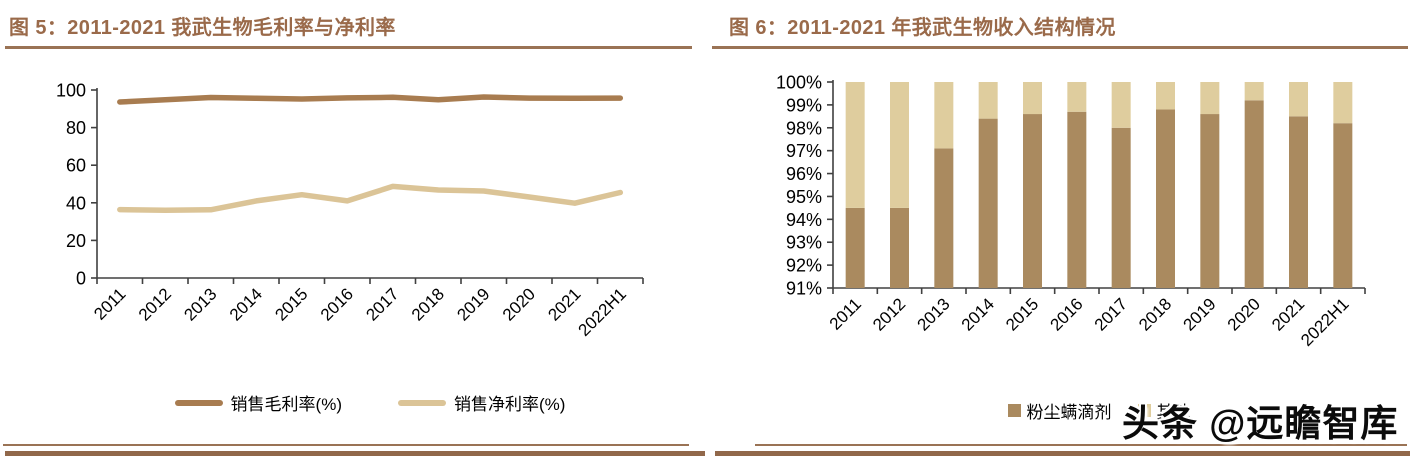  I want to click on figure-6-bottom-rule-thick, so click(1062, 453).